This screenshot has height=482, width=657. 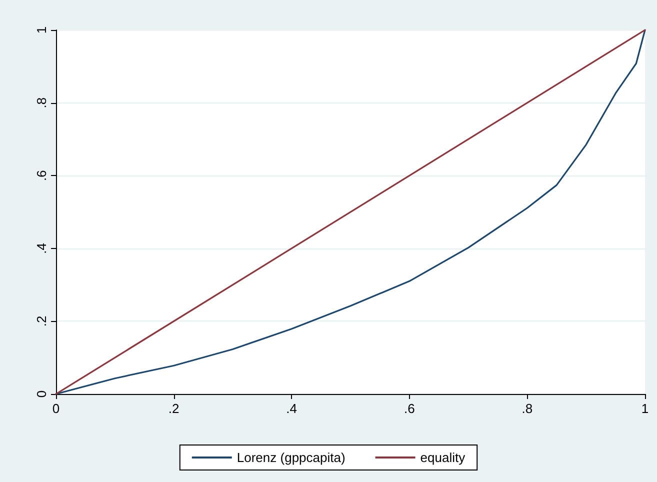 What do you see at coordinates (41, 30) in the screenshot?
I see `y-tick-label: 1` at bounding box center [41, 30].